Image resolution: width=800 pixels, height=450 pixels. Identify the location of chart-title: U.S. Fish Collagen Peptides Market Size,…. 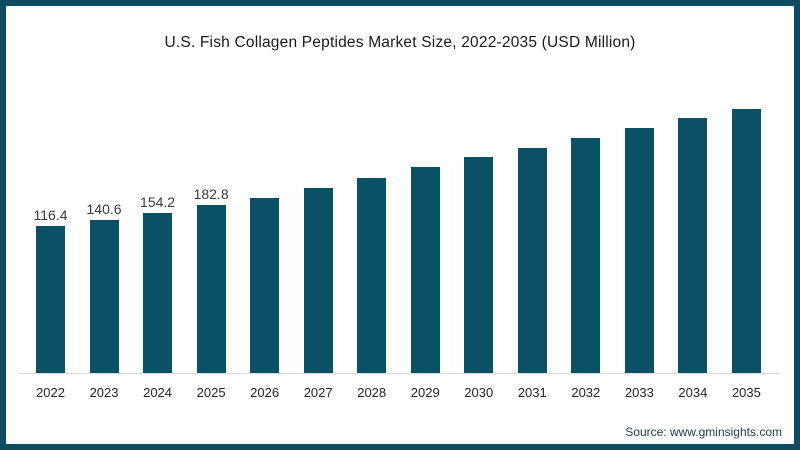
(400, 42).